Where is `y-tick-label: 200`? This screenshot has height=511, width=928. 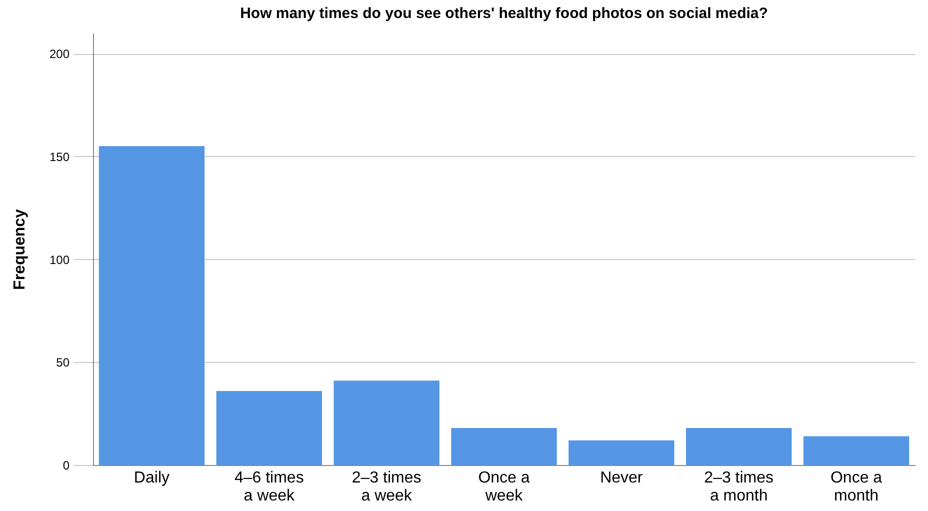
y-tick-label: 200 is located at coordinates (59, 54).